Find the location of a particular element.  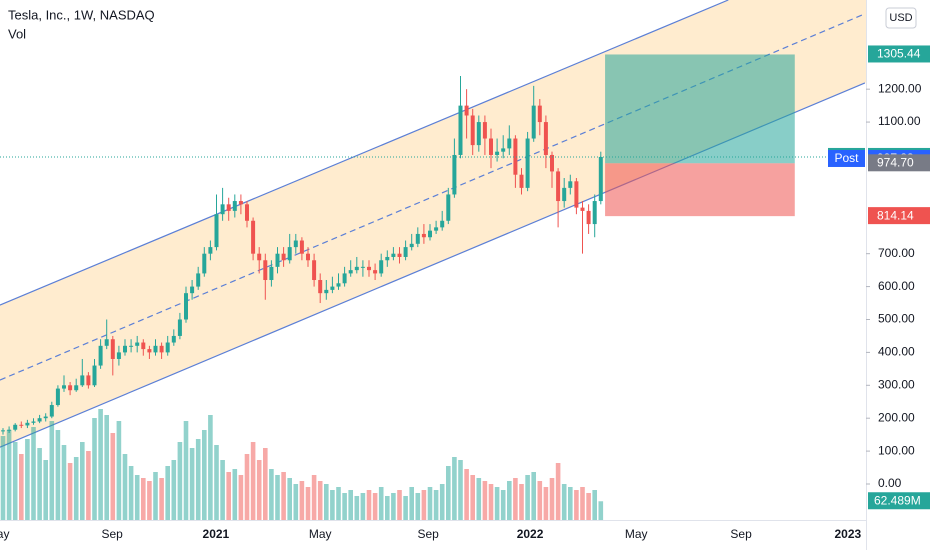

y-tick-label: 600.00 is located at coordinates (896, 286).